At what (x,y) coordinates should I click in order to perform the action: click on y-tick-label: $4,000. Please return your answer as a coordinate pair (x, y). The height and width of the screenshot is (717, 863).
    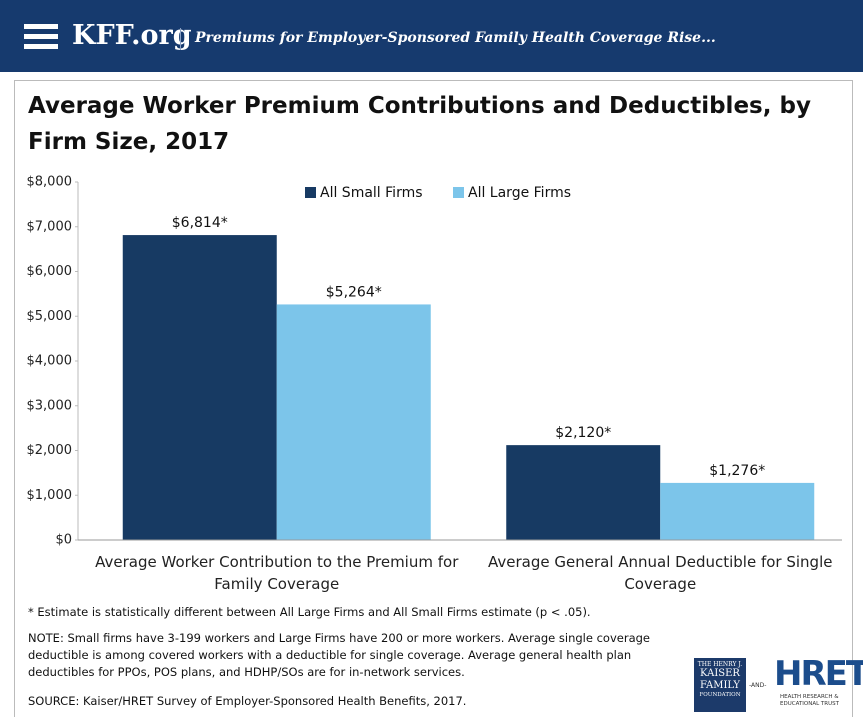
    Looking at the image, I should click on (50, 361).